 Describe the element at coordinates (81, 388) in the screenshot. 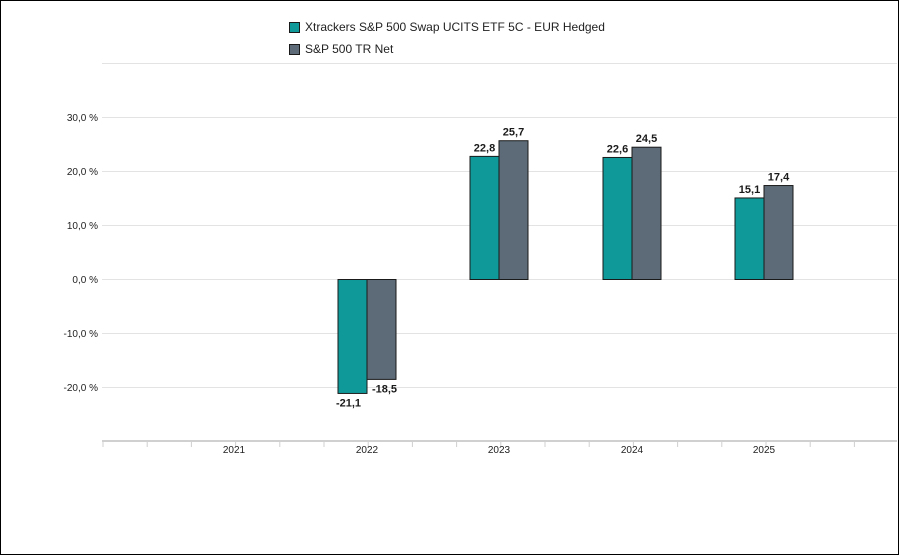

I see `y-tick-label-5: -20,0 %` at that location.